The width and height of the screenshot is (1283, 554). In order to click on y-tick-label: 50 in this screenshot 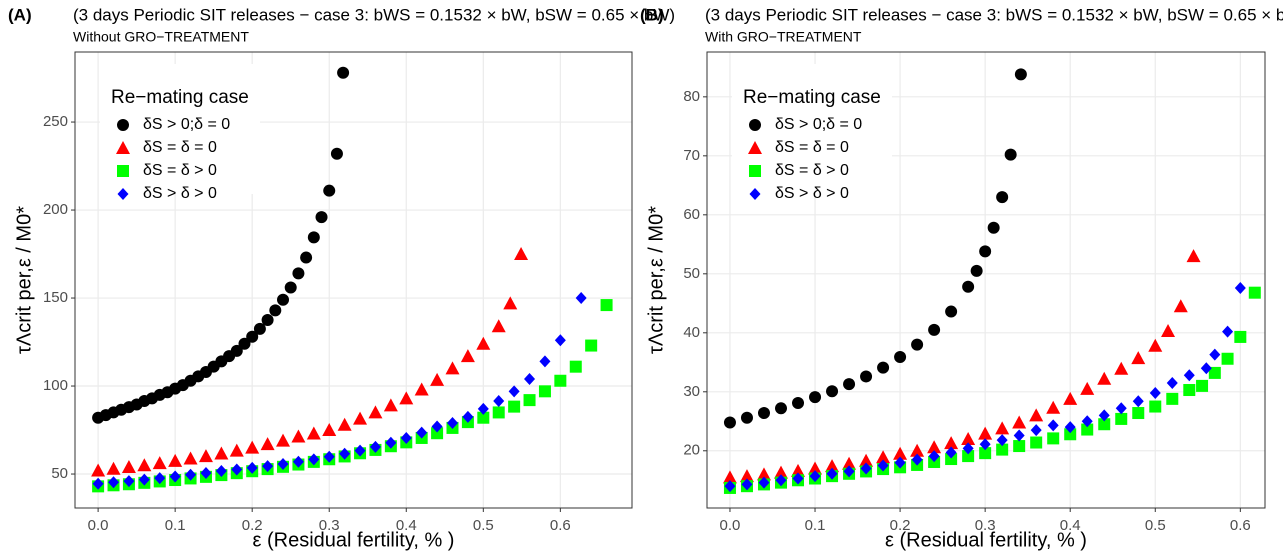, I will do `click(59, 473)`.